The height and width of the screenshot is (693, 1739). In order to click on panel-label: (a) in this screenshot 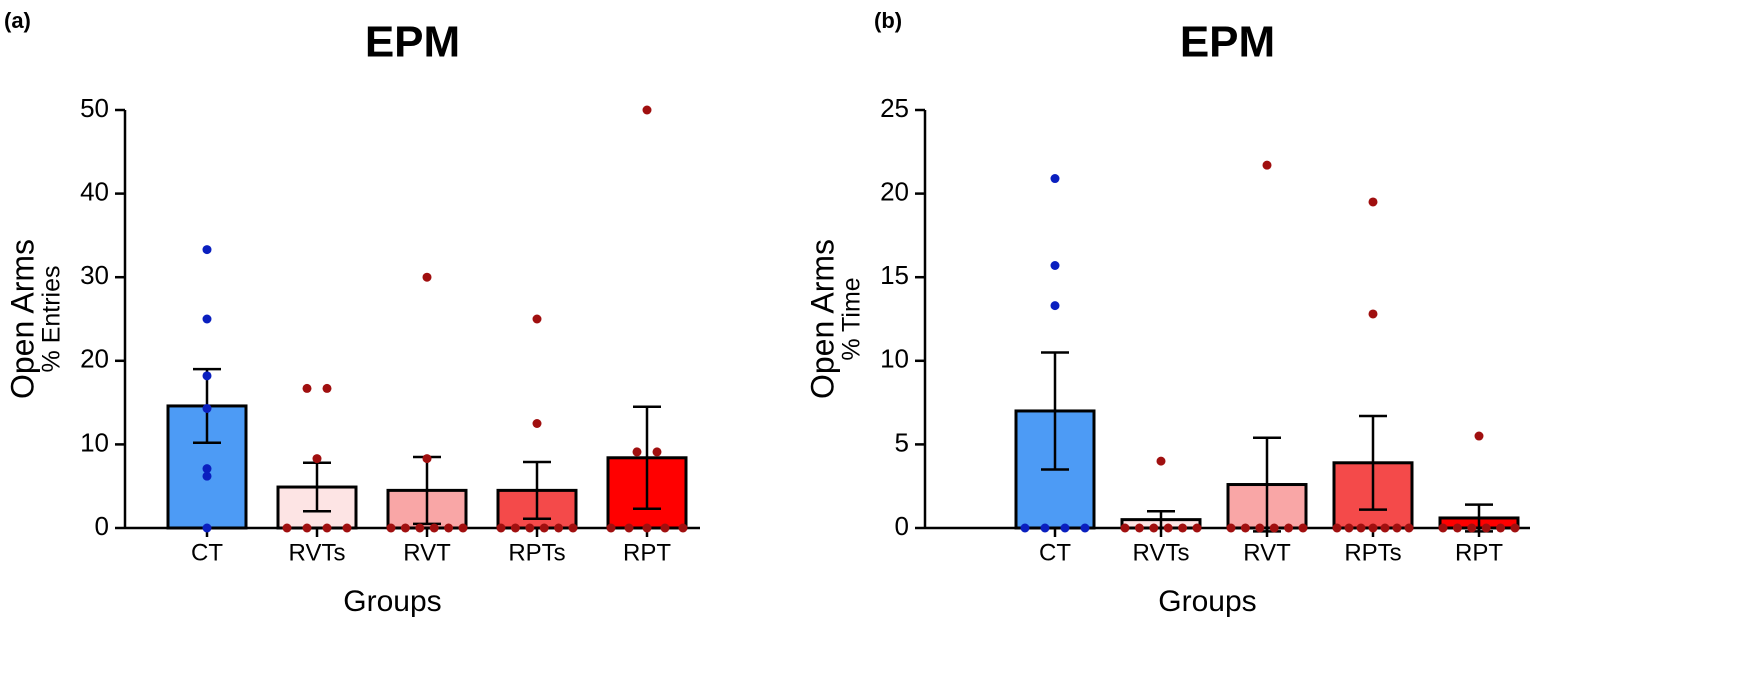, I will do `click(17, 20)`.